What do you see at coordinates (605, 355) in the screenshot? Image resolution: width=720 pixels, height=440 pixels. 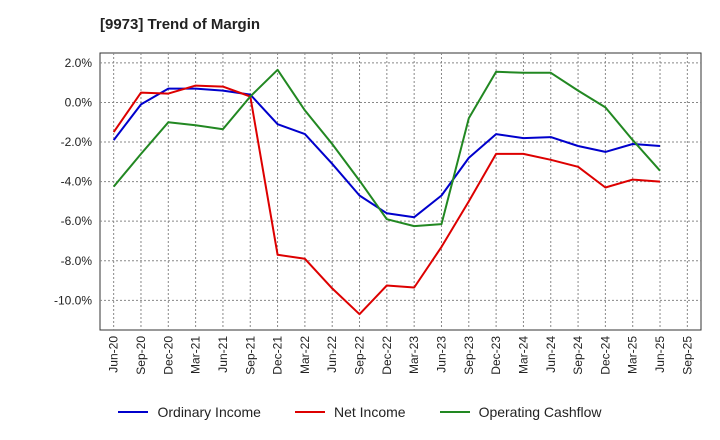 I see `x-tick-label: Dec-24` at bounding box center [605, 355].